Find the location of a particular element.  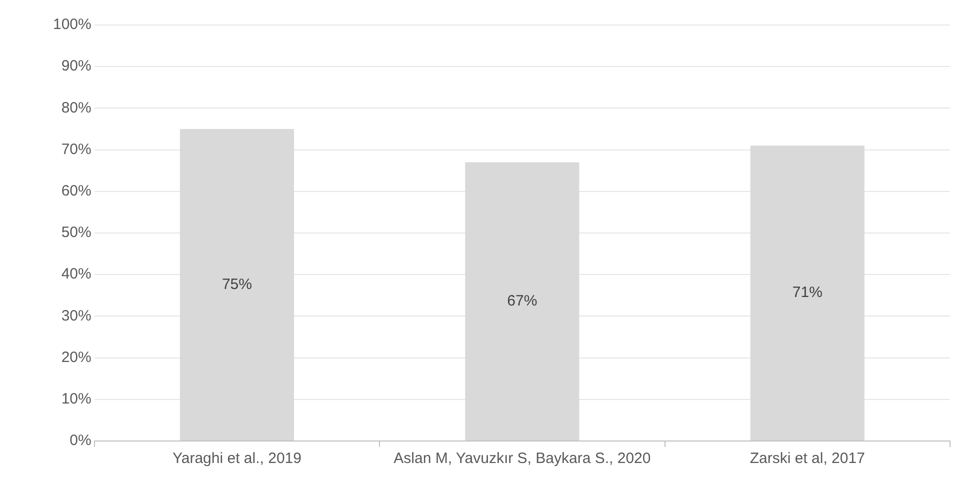

data-label: 71% is located at coordinates (807, 293).